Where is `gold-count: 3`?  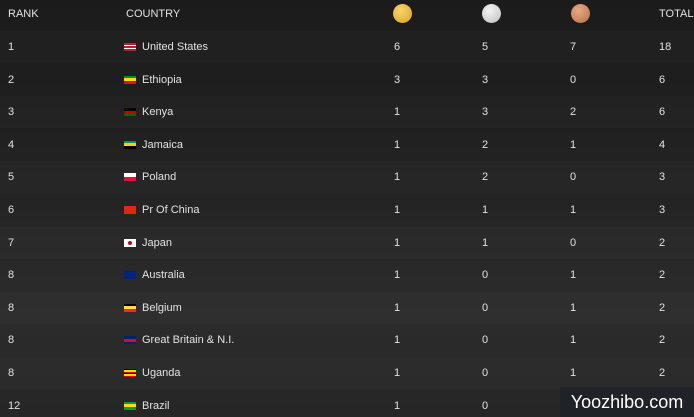
gold-count: 3 is located at coordinates (397, 79).